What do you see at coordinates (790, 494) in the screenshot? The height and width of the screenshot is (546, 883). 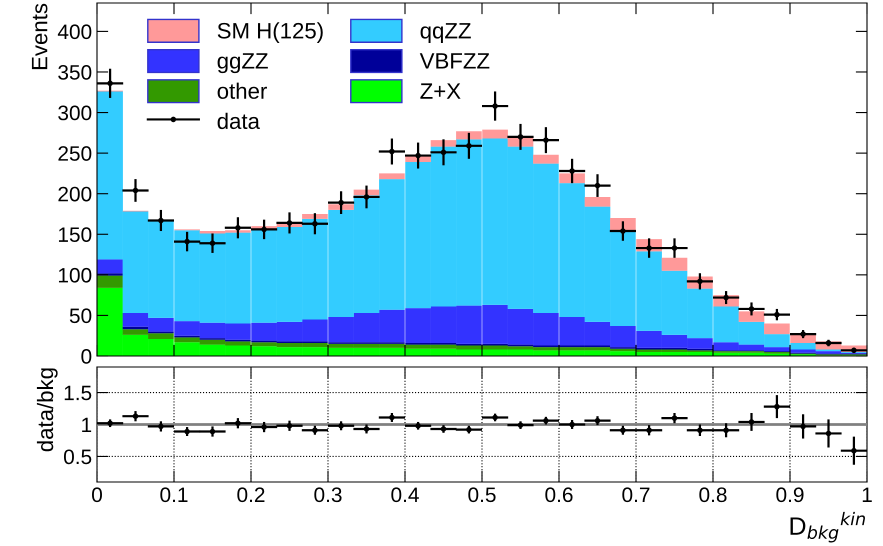 I see `x-tick-label: 0.9` at bounding box center [790, 494].